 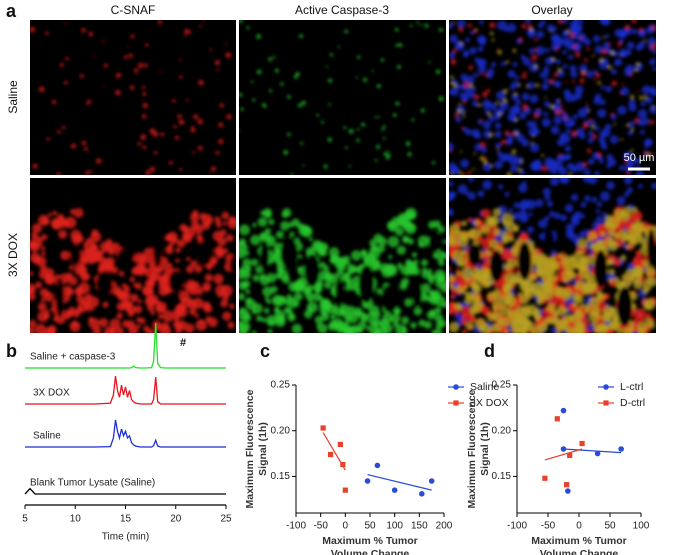 What do you see at coordinates (606, 403) in the screenshot?
I see `legend-marker` at bounding box center [606, 403].